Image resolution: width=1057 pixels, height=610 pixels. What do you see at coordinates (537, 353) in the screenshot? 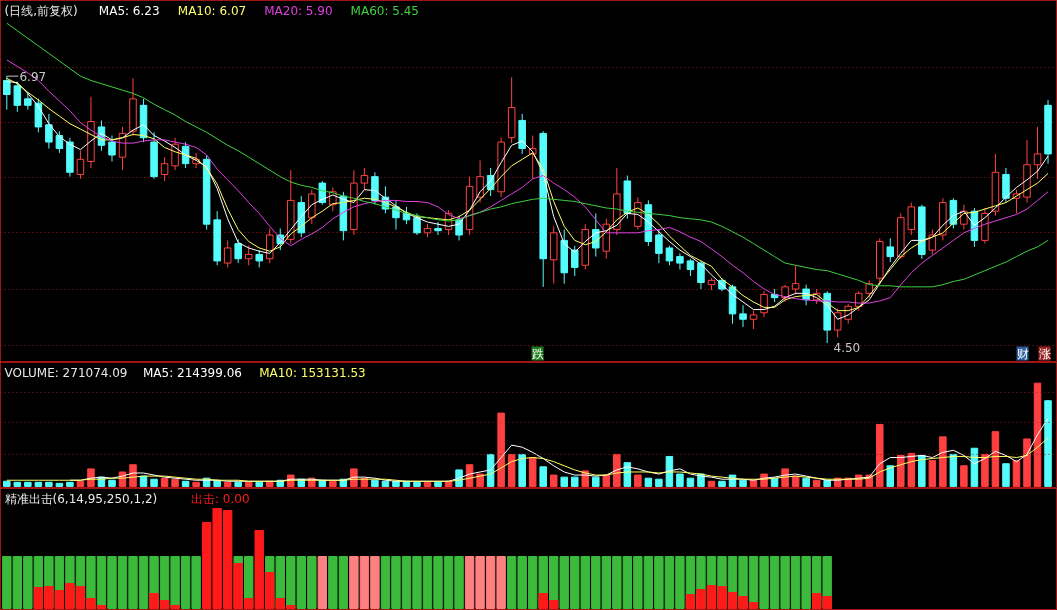
I see `annotation: 跌` at bounding box center [537, 353].